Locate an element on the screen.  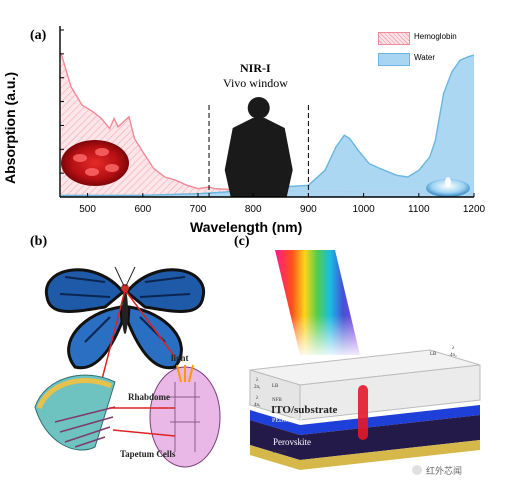
x-tick-label: 700 is located at coordinates (198, 209).